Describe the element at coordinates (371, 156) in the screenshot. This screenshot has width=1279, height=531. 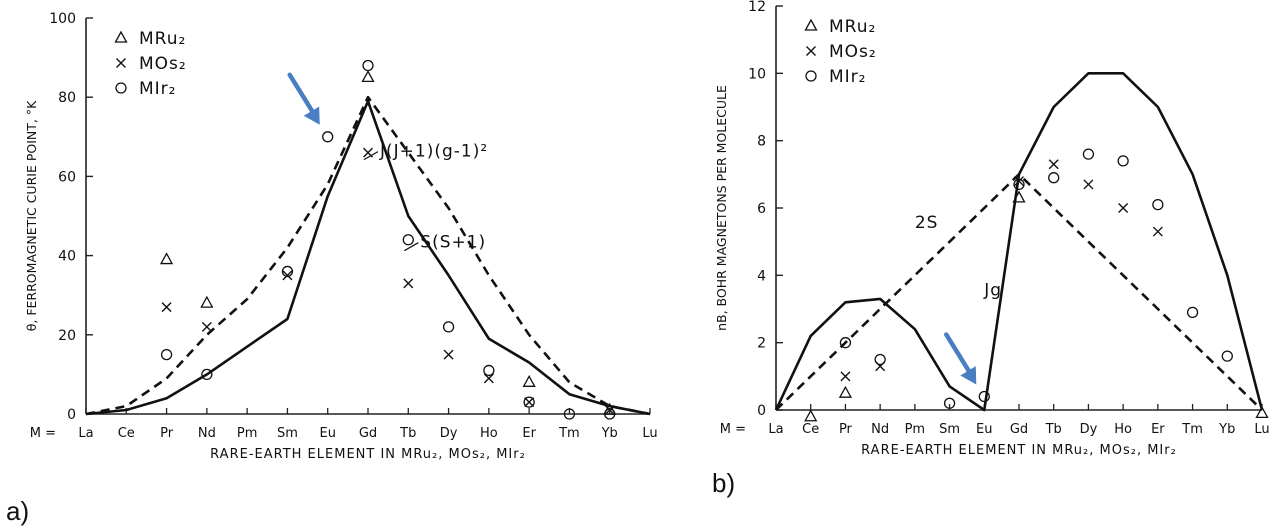
I see `annotation-pointer` at that location.